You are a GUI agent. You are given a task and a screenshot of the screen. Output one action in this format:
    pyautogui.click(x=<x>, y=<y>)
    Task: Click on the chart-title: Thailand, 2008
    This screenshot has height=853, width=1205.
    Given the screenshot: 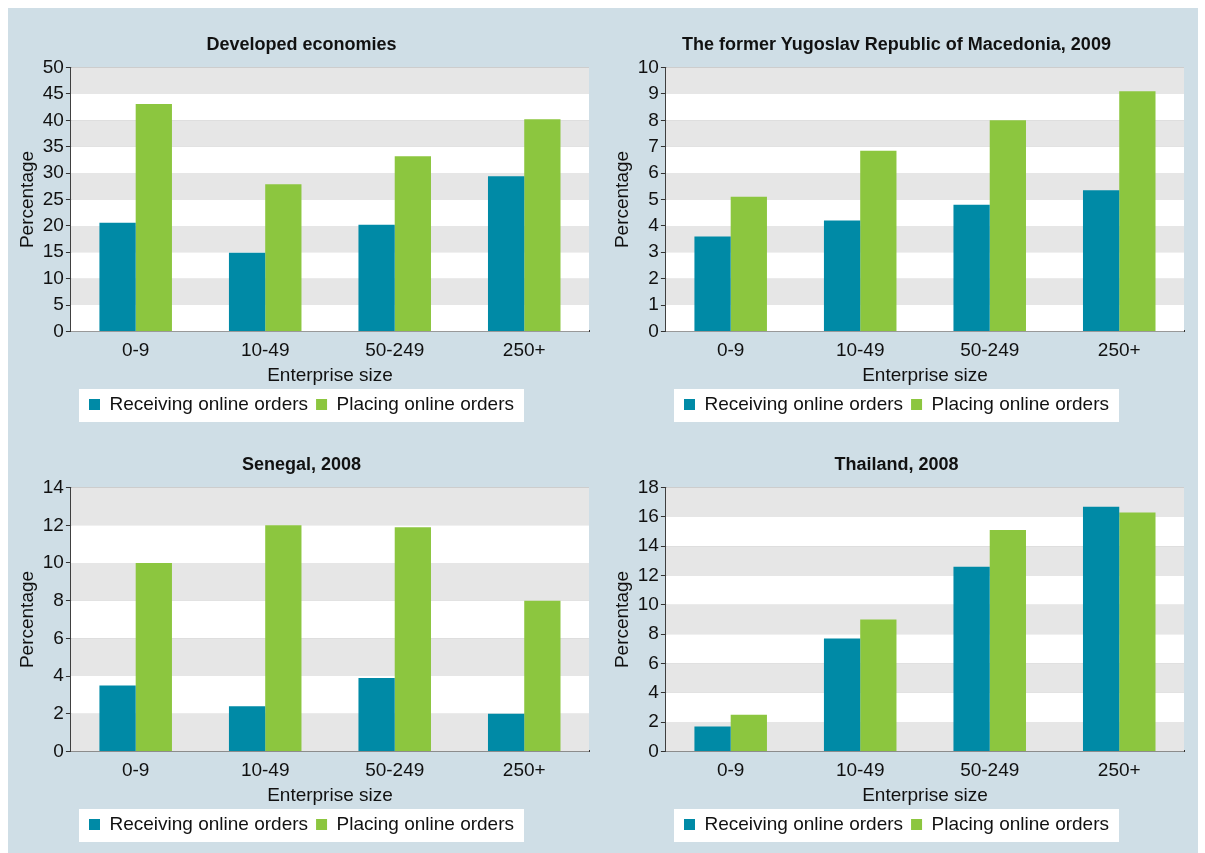 What is the action you would take?
    pyautogui.click(x=896, y=463)
    